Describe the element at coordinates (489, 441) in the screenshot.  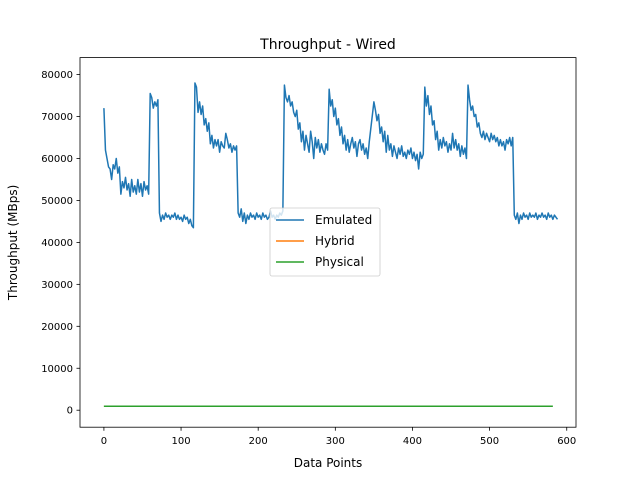
I see `x-tick-label: 500` at that location.